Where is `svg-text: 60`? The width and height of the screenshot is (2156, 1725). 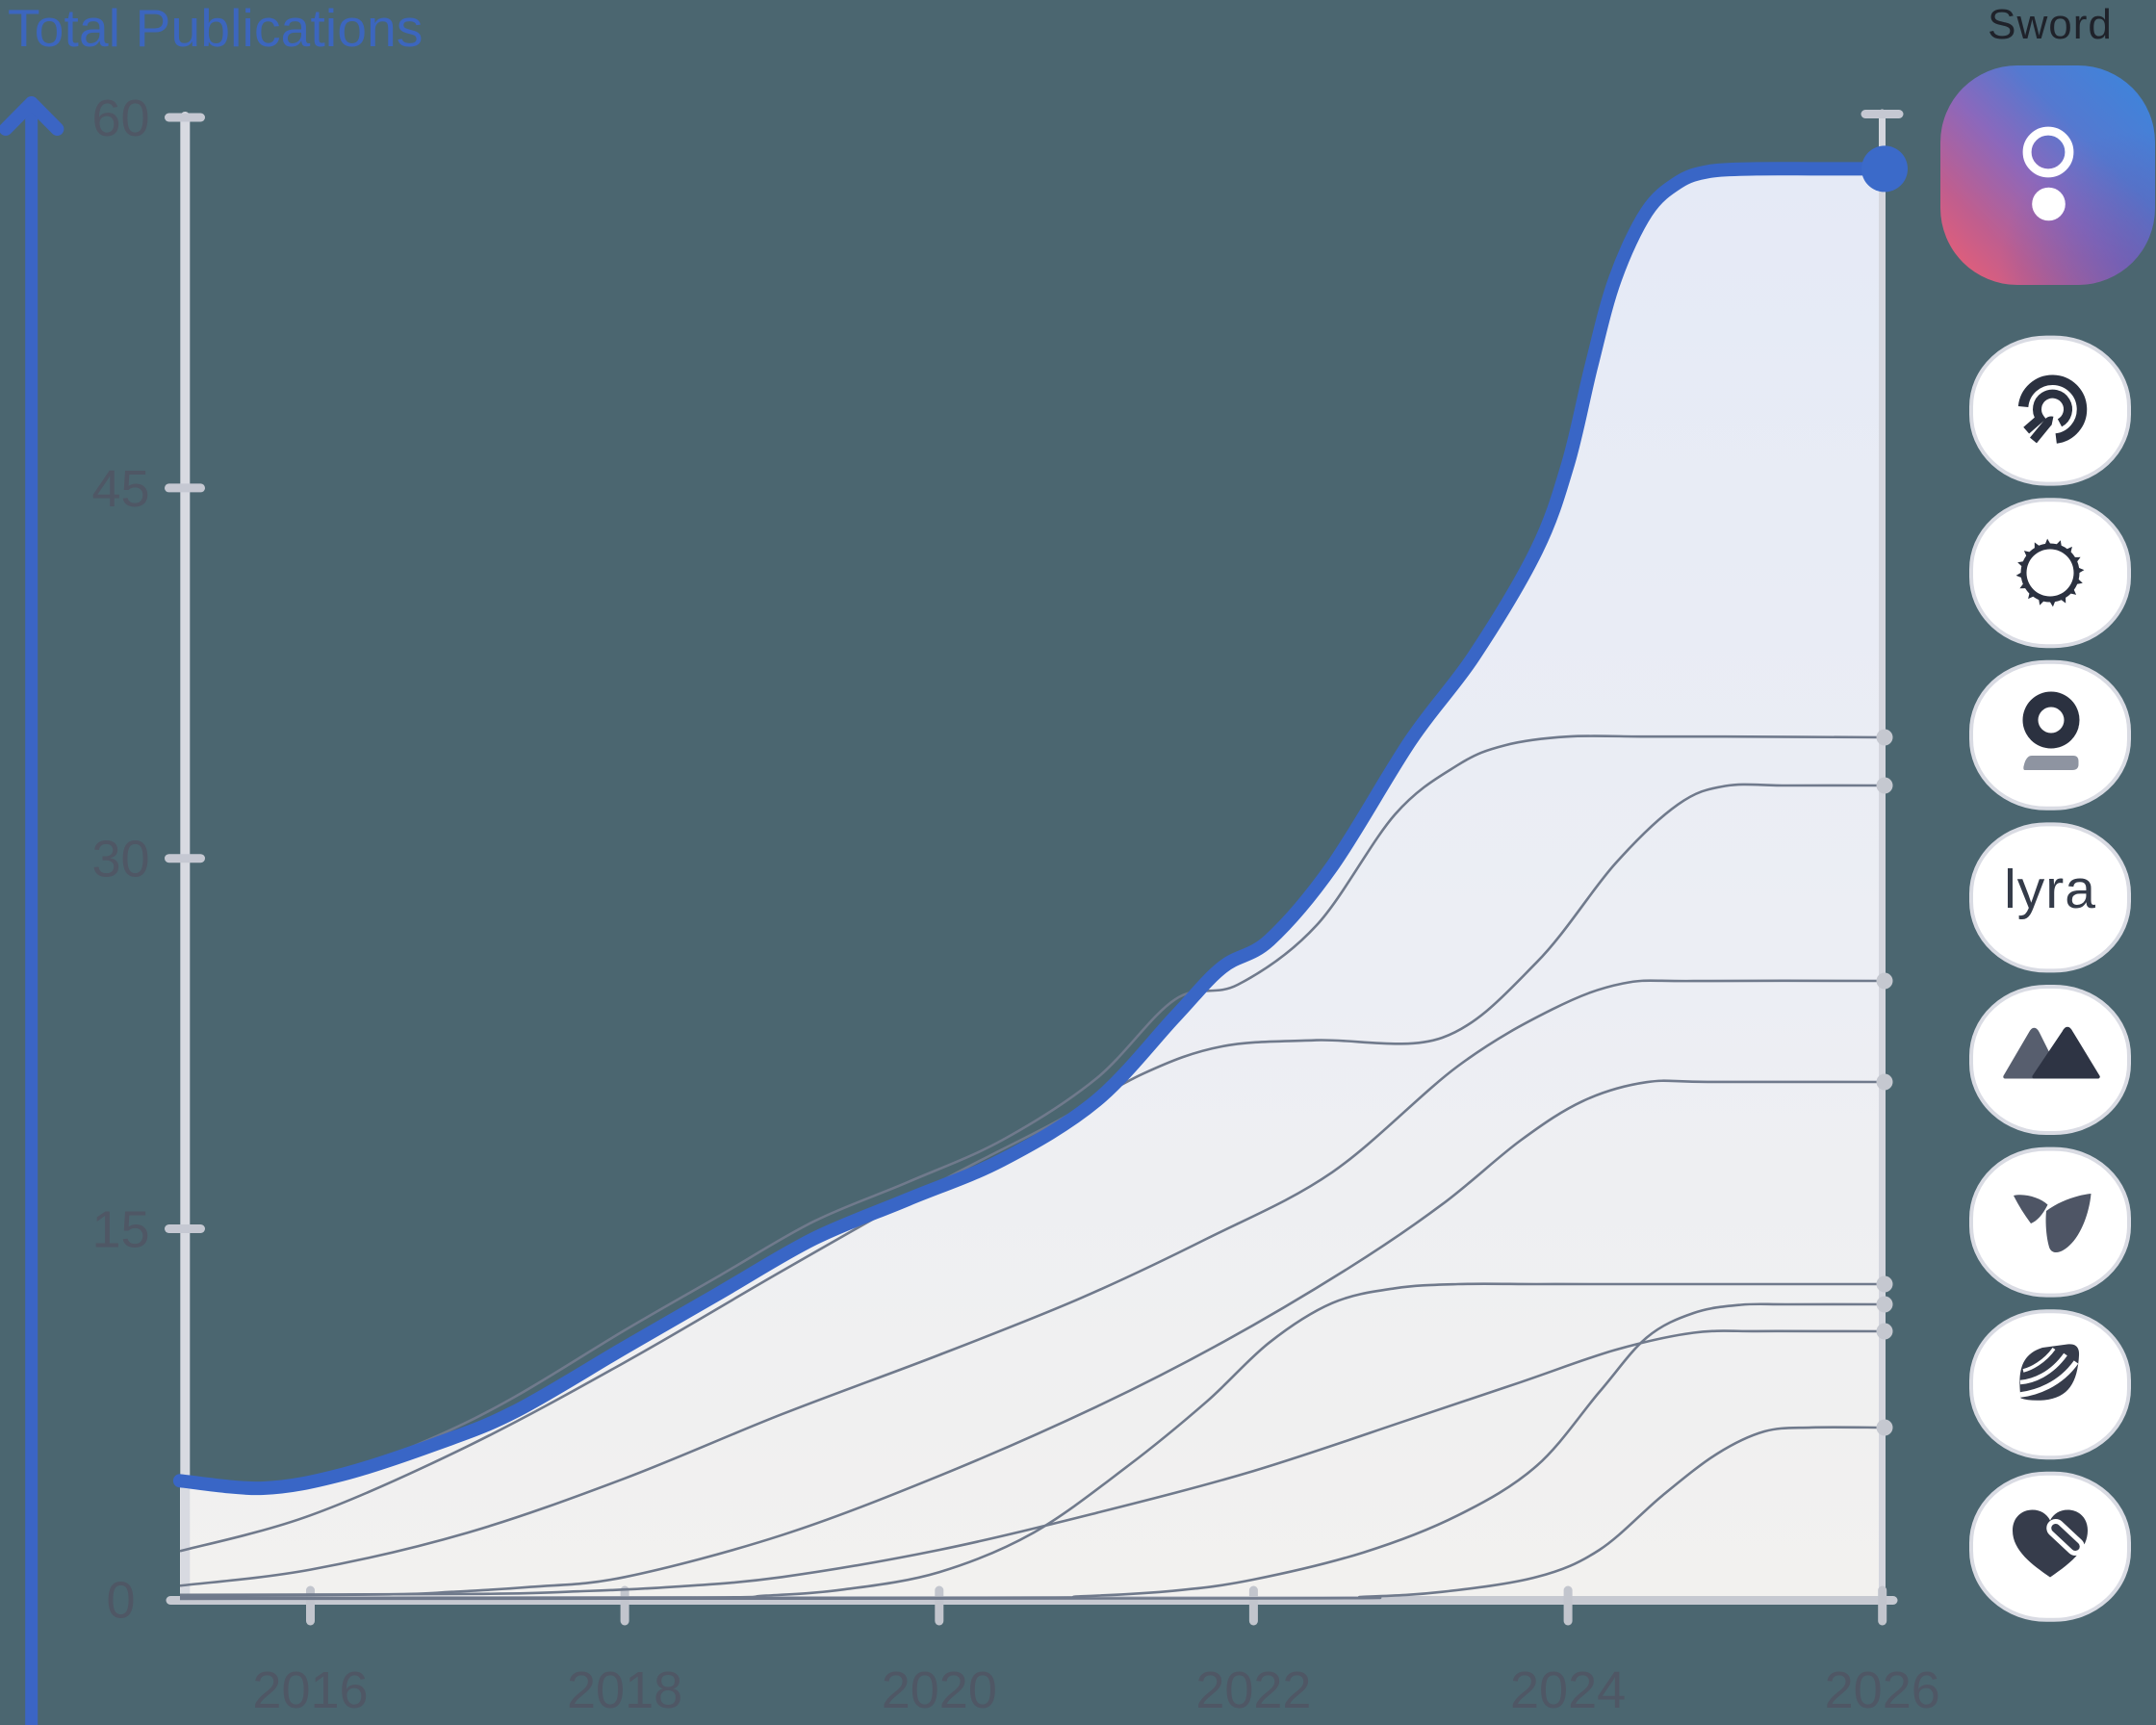
svg-text: 60 is located at coordinates (120, 118).